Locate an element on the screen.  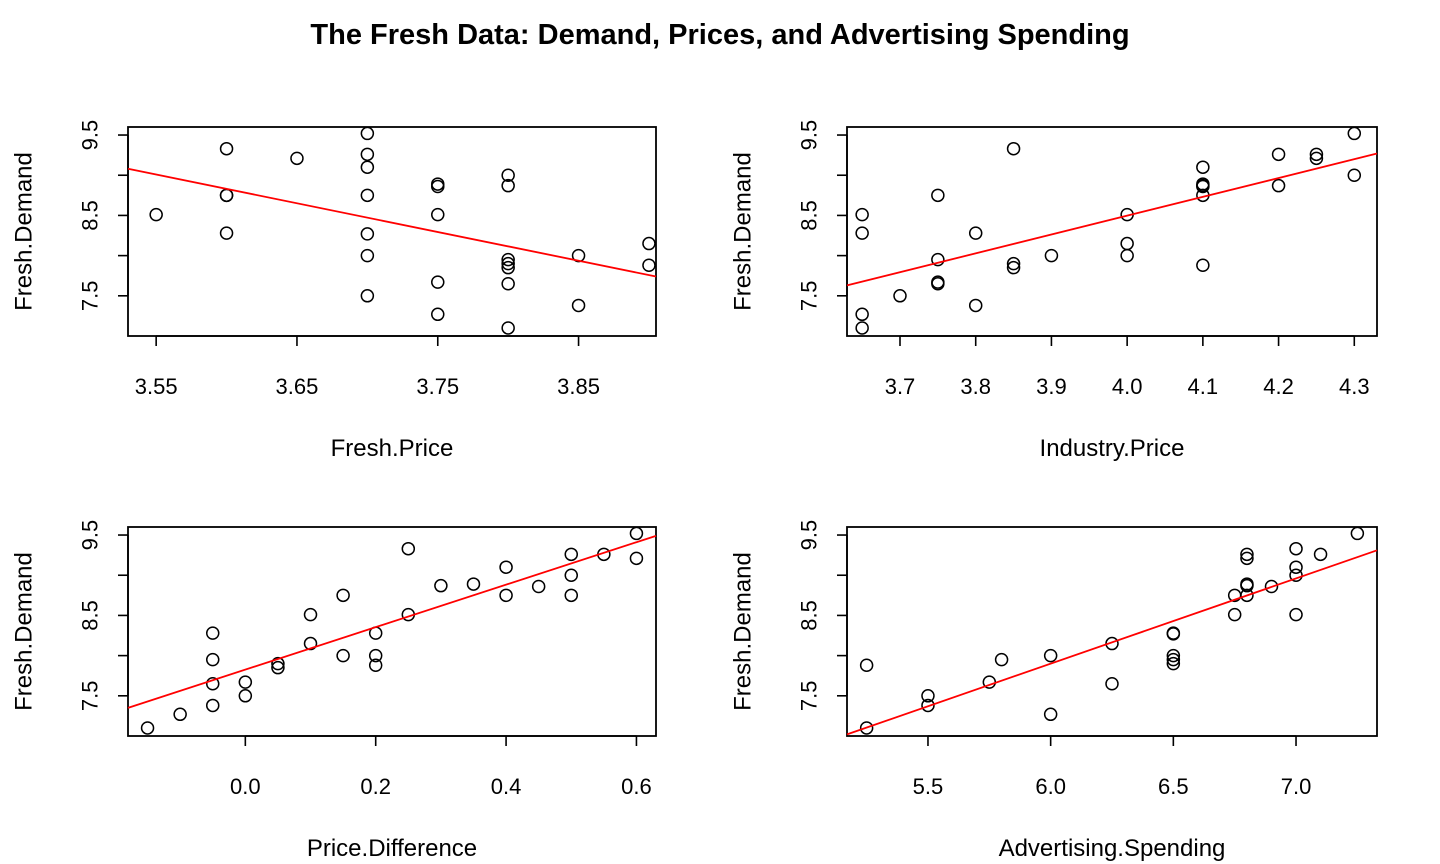
x-tick-label: 3.8 is located at coordinates (975, 386).